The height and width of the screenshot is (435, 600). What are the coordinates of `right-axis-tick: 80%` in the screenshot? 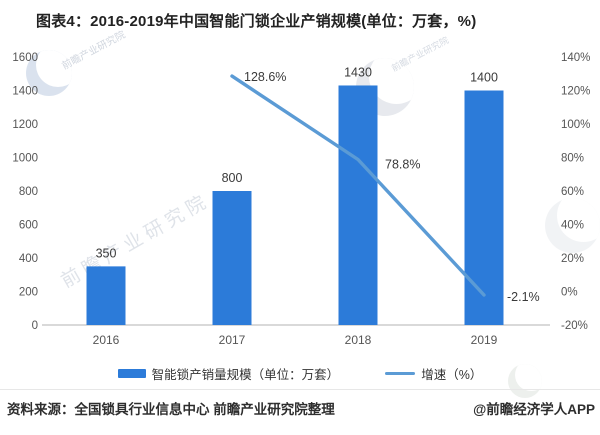 It's located at (572, 159).